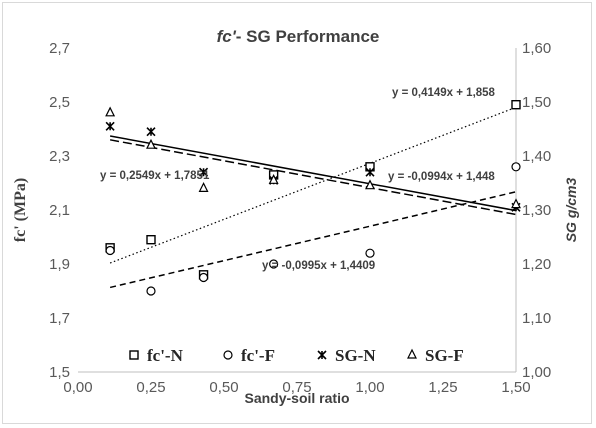  Describe the element at coordinates (59, 48) in the screenshot. I see `left-y-tick-label: 2,7` at that location.